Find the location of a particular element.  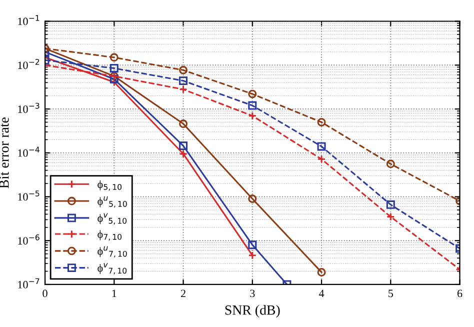

legend-label: ϕ$_{7,10}$ is located at coordinates (110, 235).